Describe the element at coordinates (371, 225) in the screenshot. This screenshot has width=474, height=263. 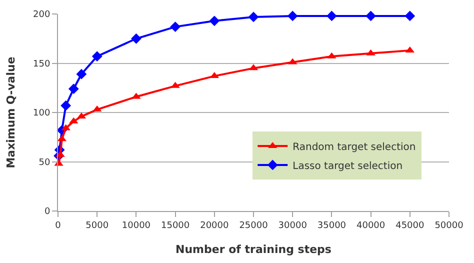
I see `x-tick-label: 40000` at that location.